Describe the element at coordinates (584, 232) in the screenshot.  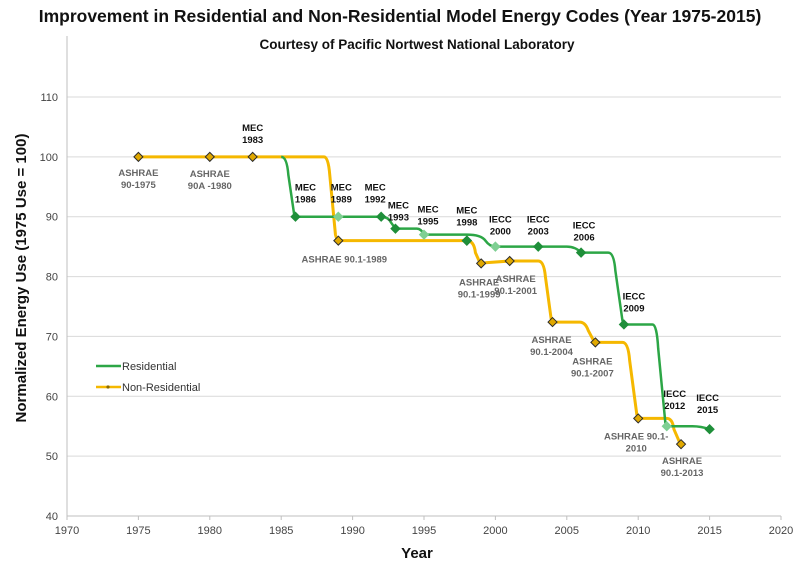
I see `point-label: IECC 2006` at that location.